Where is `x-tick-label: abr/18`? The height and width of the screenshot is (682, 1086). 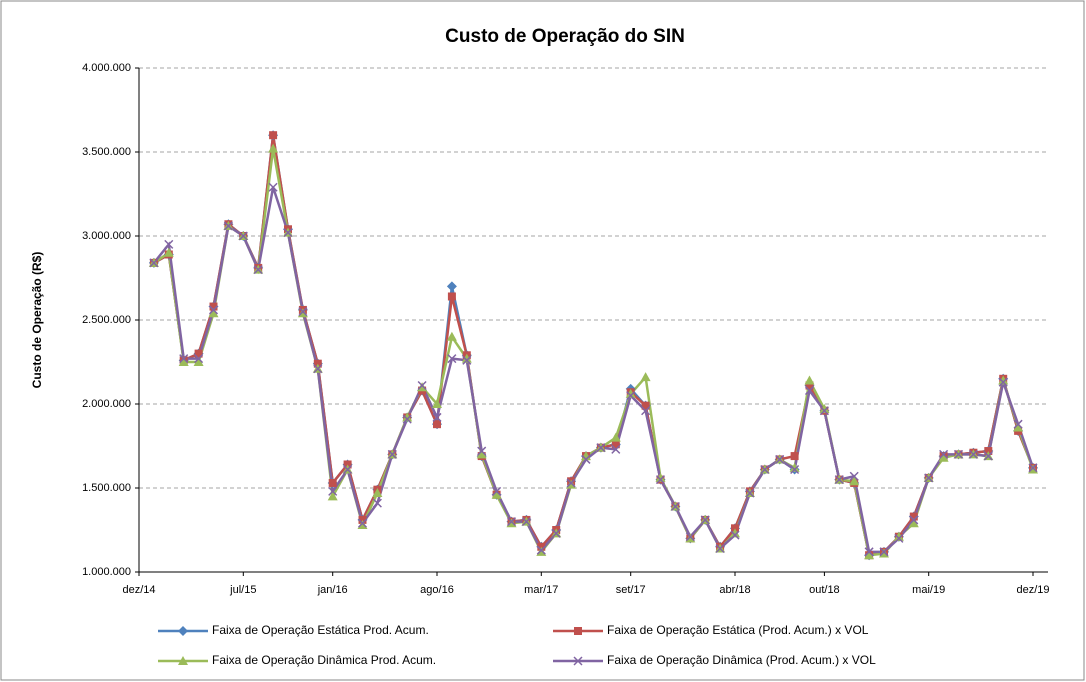
x-tick-label: abr/18 is located at coordinates (734, 590).